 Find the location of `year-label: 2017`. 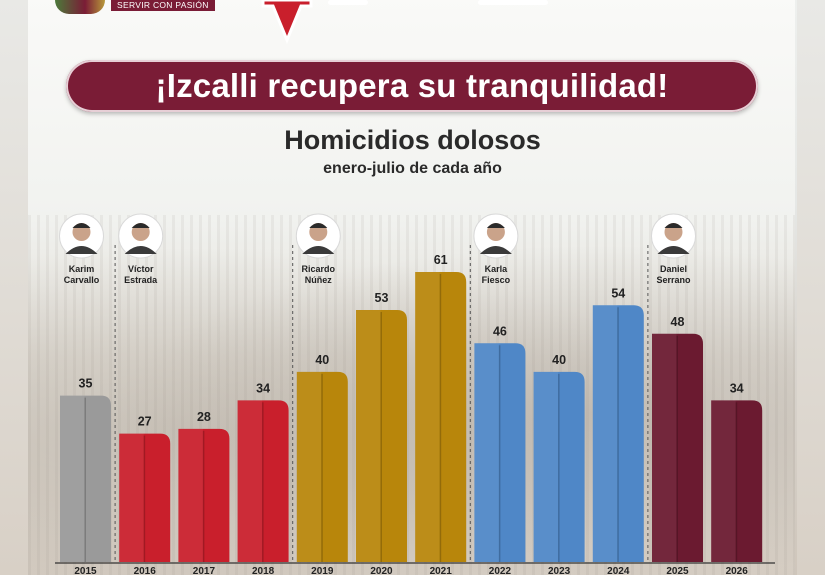

year-label: 2017 is located at coordinates (204, 570).